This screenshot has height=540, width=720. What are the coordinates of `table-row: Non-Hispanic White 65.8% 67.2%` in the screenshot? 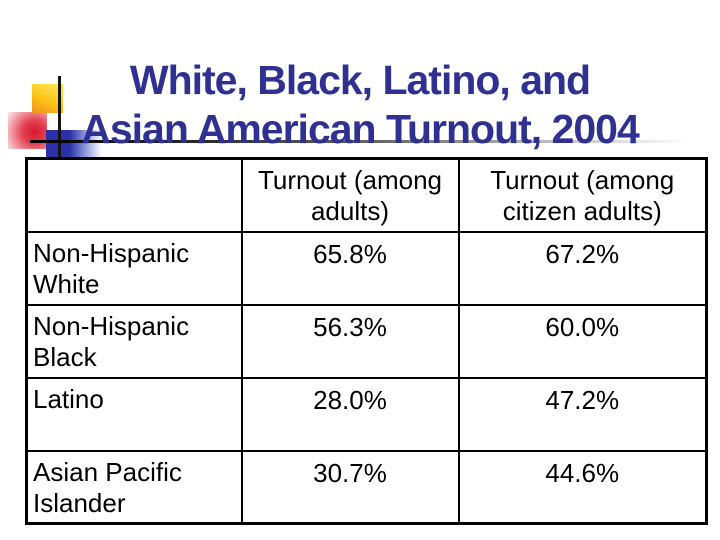 It's located at (366, 268).